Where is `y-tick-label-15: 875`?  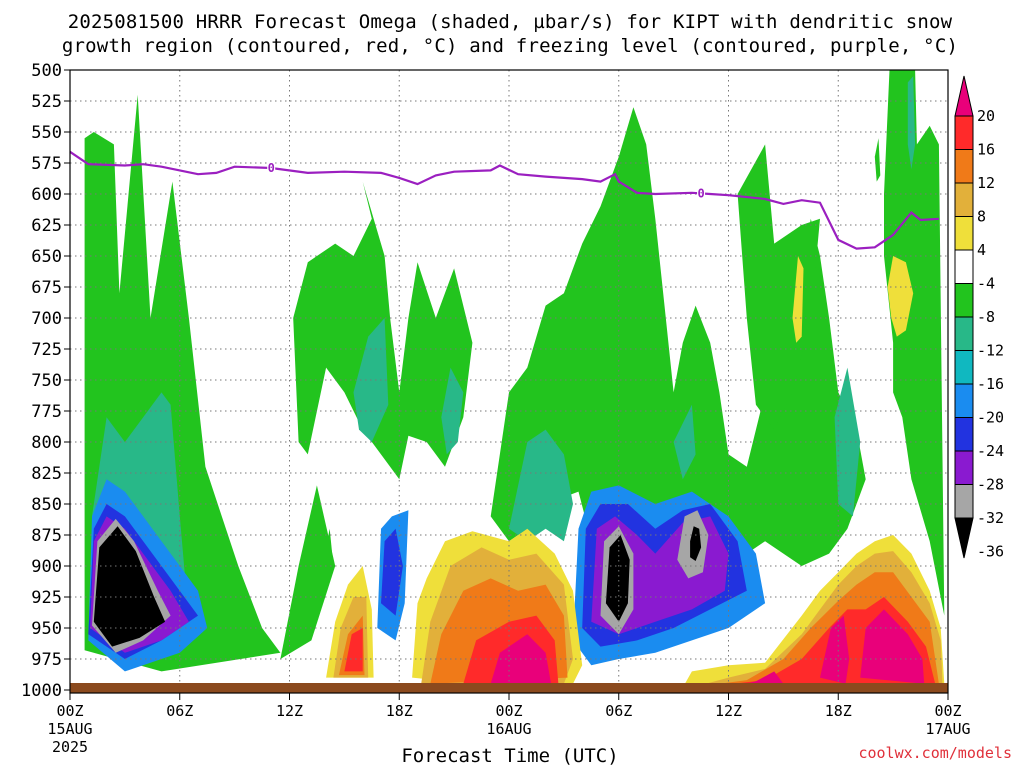 y-tick-label-15: 875 is located at coordinates (46, 536).